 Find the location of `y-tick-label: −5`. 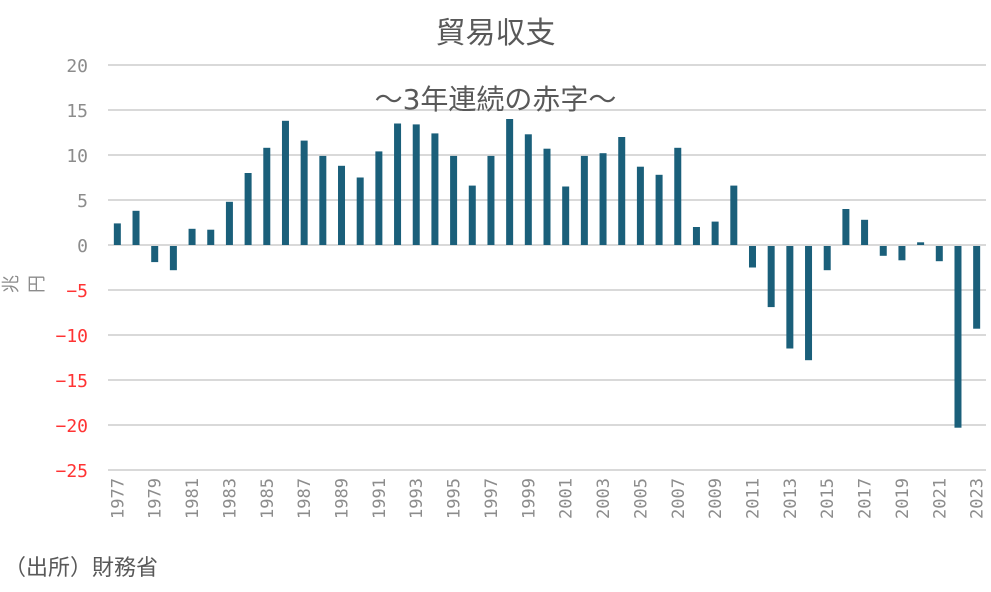

y-tick-label: −5 is located at coordinates (77, 291).